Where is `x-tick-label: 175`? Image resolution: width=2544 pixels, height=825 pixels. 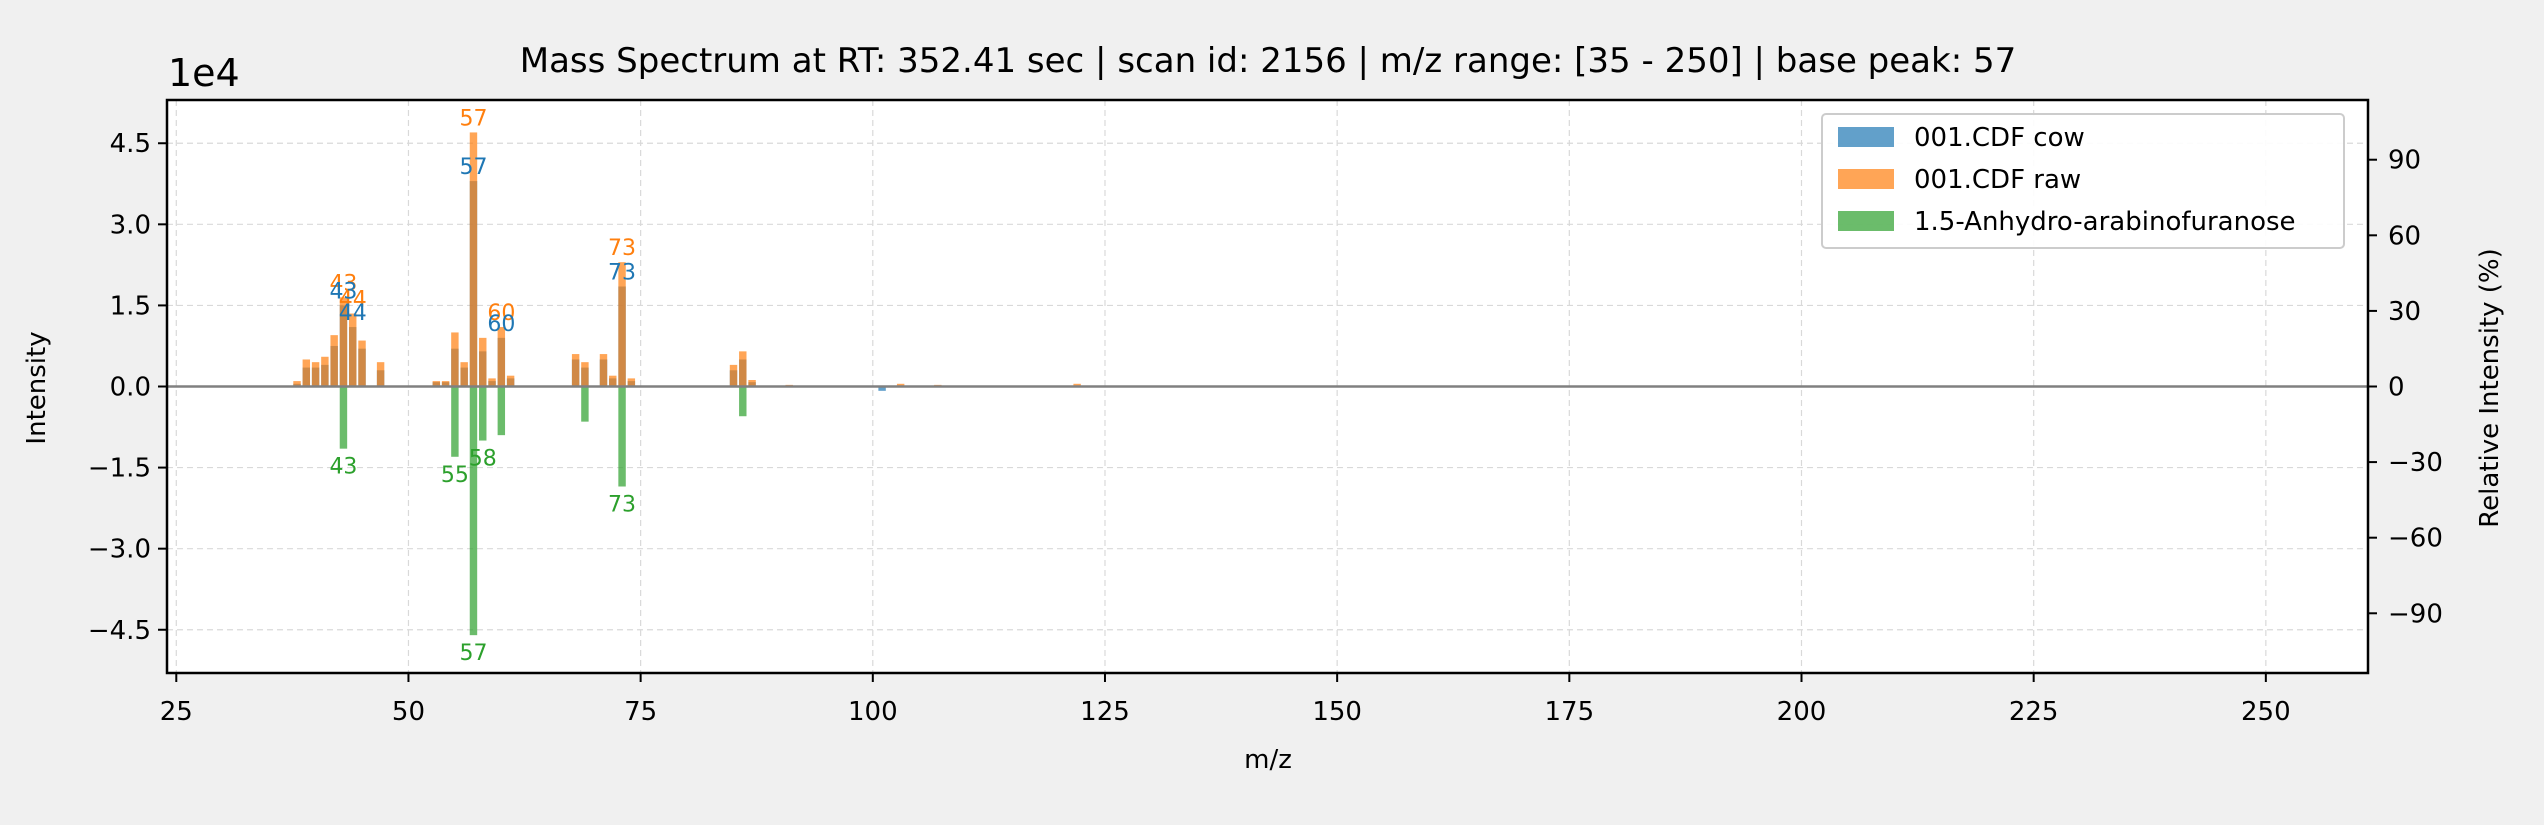 x-tick-label: 175 is located at coordinates (1570, 712).